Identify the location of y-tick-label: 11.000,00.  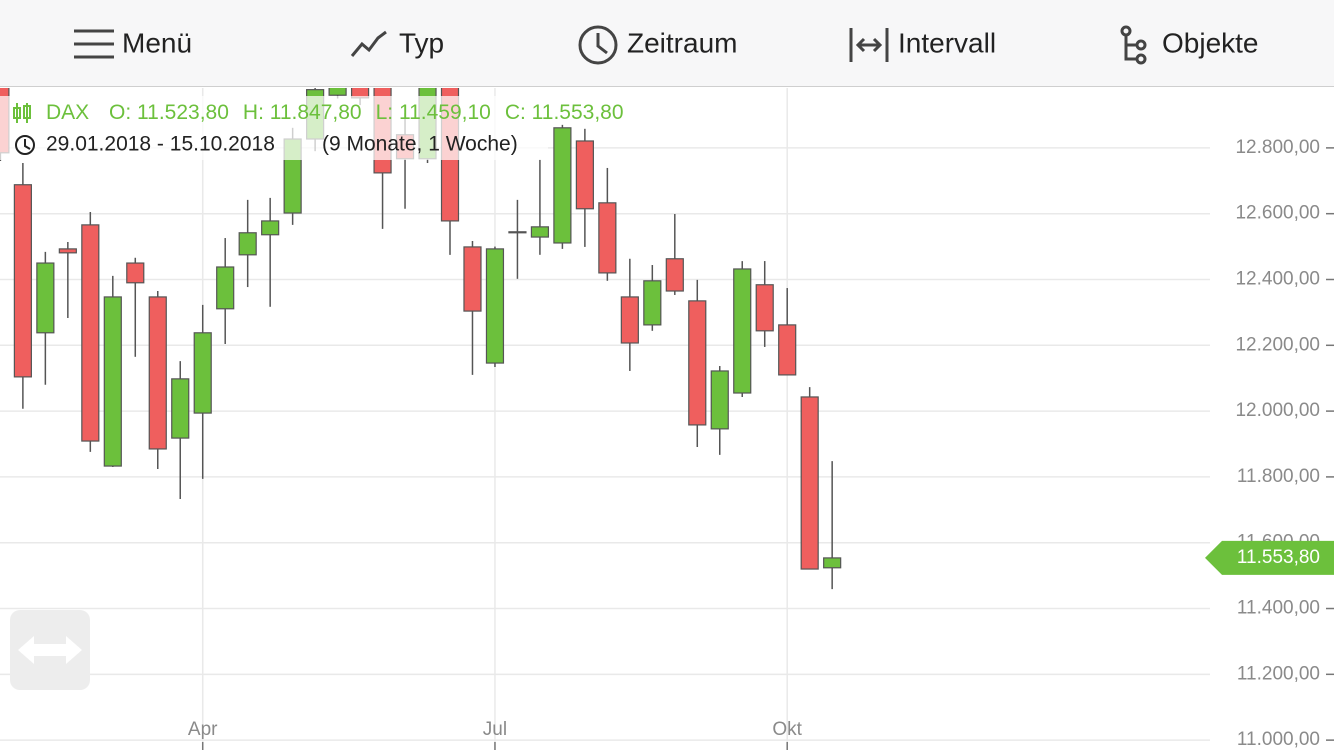
(1278, 739).